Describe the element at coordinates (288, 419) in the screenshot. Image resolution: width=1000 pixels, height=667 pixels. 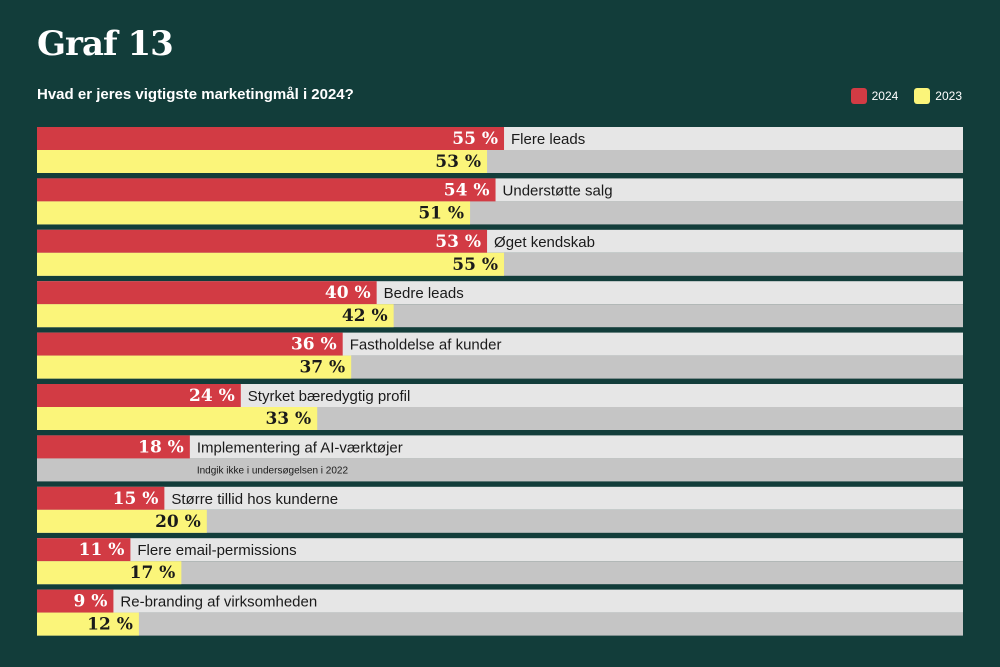
I see `value-label-2023-5: 33 %` at that location.